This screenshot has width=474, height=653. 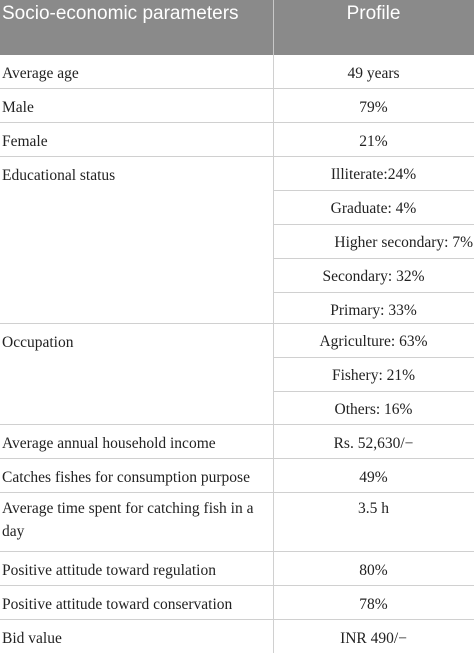 I want to click on column-divider, so click(x=273, y=354).